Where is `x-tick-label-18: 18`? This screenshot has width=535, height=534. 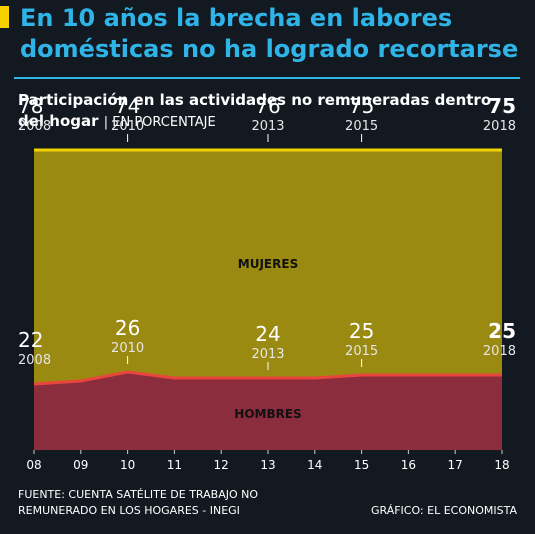 x-tick-label-18: 18 is located at coordinates (501, 465).